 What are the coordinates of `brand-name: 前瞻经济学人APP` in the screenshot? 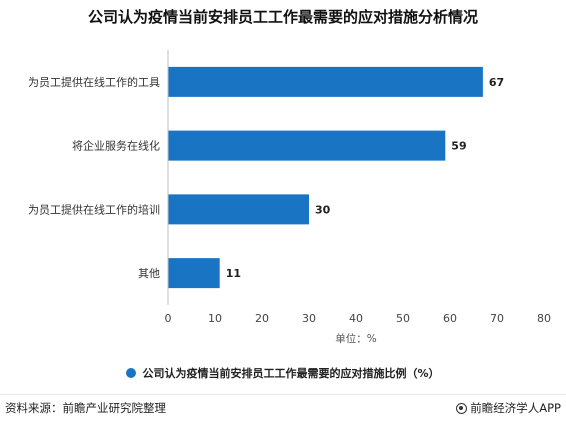 It's located at (515, 408).